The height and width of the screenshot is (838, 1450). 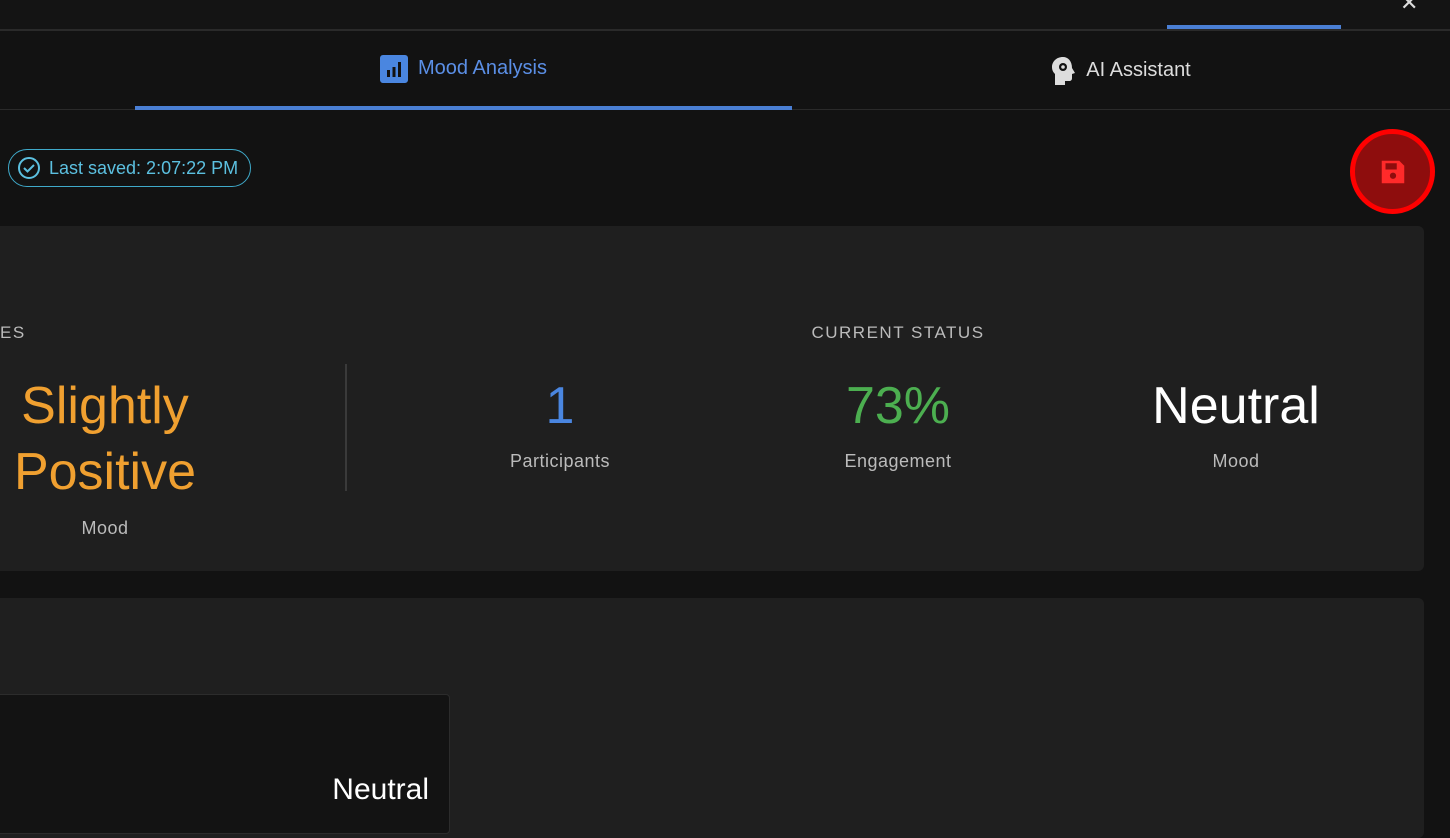 What do you see at coordinates (1138, 70) in the screenshot?
I see `tab-label: AI Assistant` at bounding box center [1138, 70].